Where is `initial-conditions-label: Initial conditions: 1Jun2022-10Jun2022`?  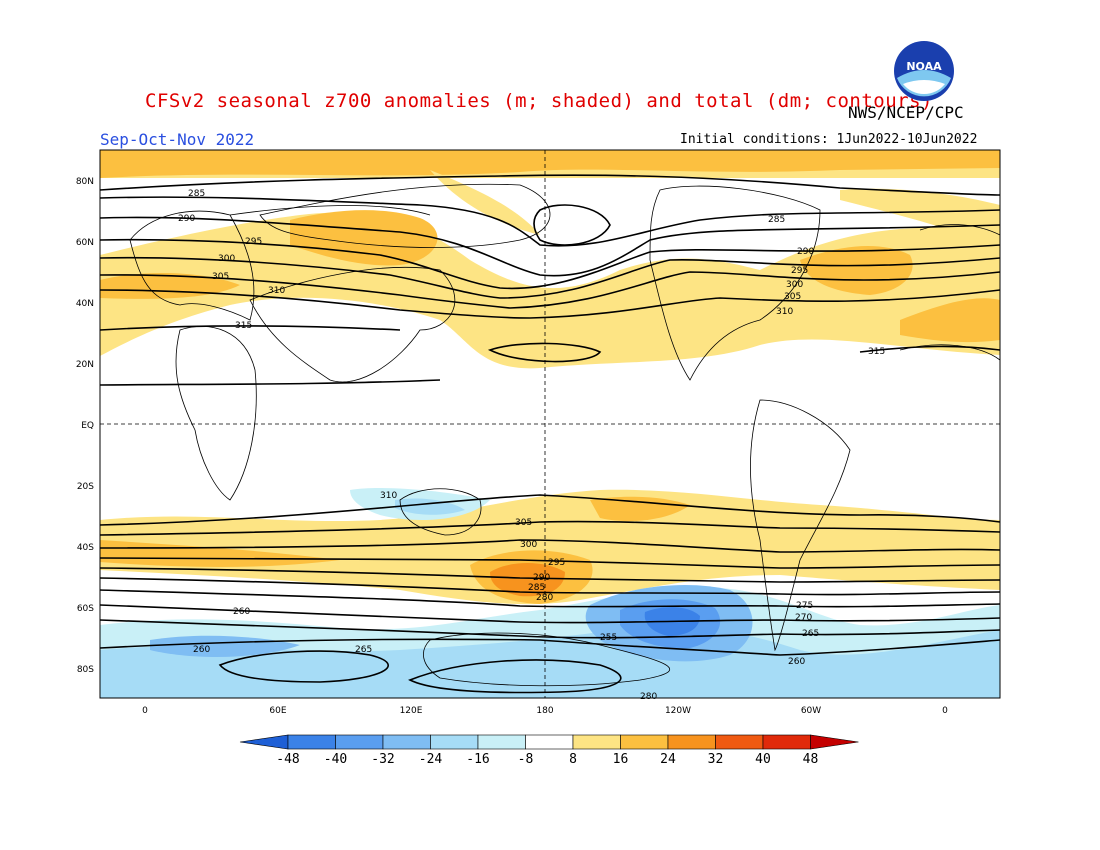 initial-conditions-label: Initial conditions: 1Jun2022-10Jun2022 is located at coordinates (829, 139).